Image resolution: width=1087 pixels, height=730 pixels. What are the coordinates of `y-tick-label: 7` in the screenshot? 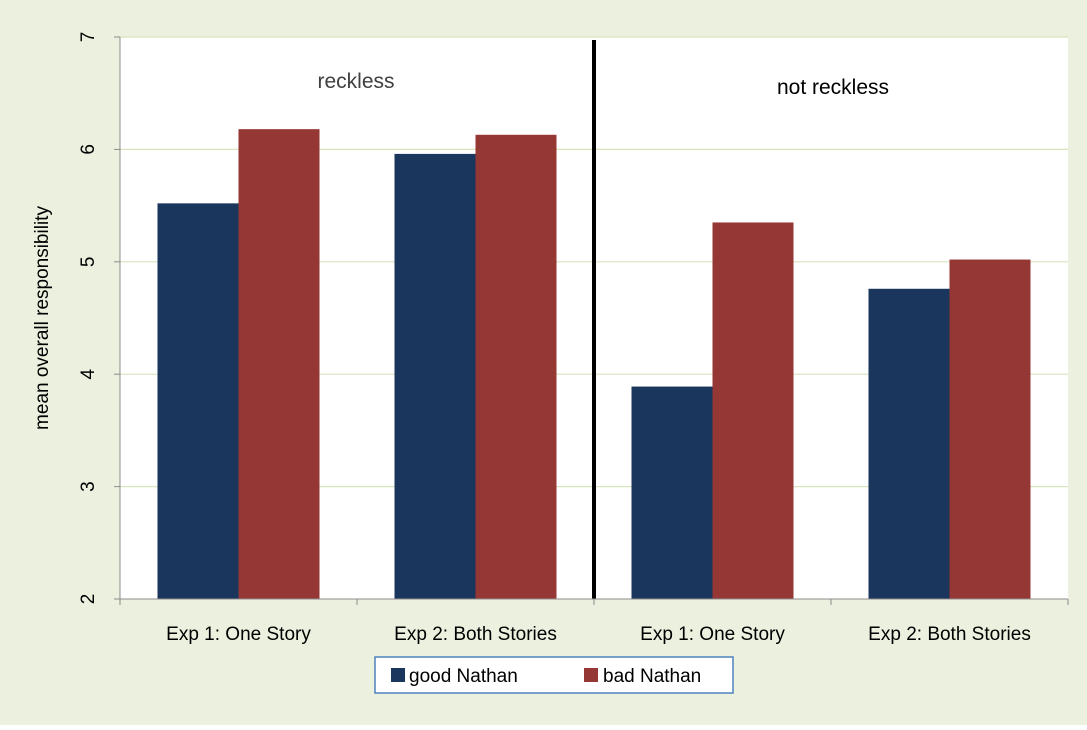 It's located at (88, 37).